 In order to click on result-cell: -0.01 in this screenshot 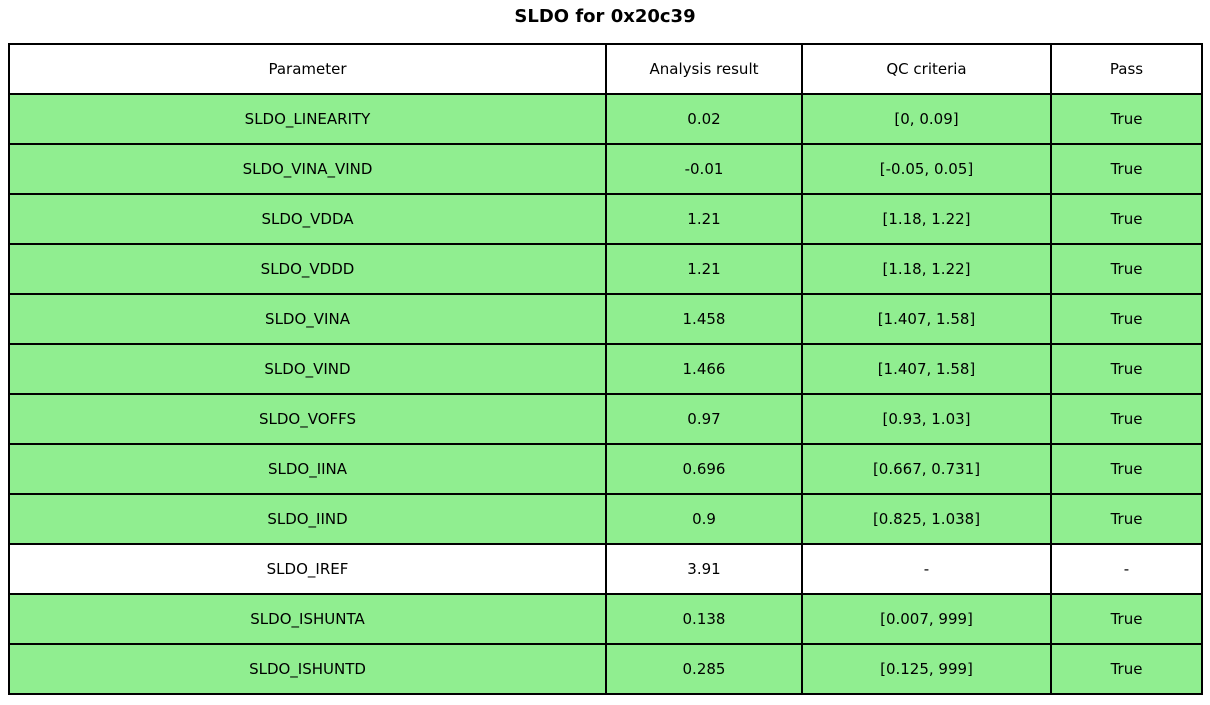, I will do `click(704, 169)`.